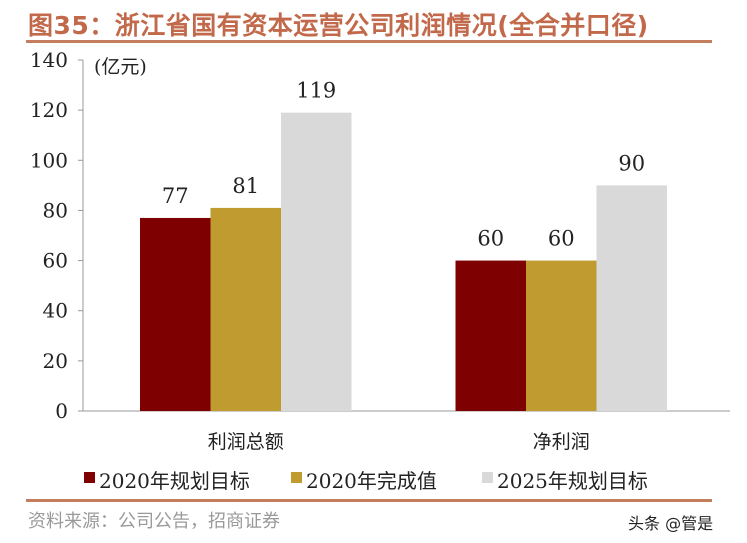  I want to click on footer-divider, so click(369, 500).